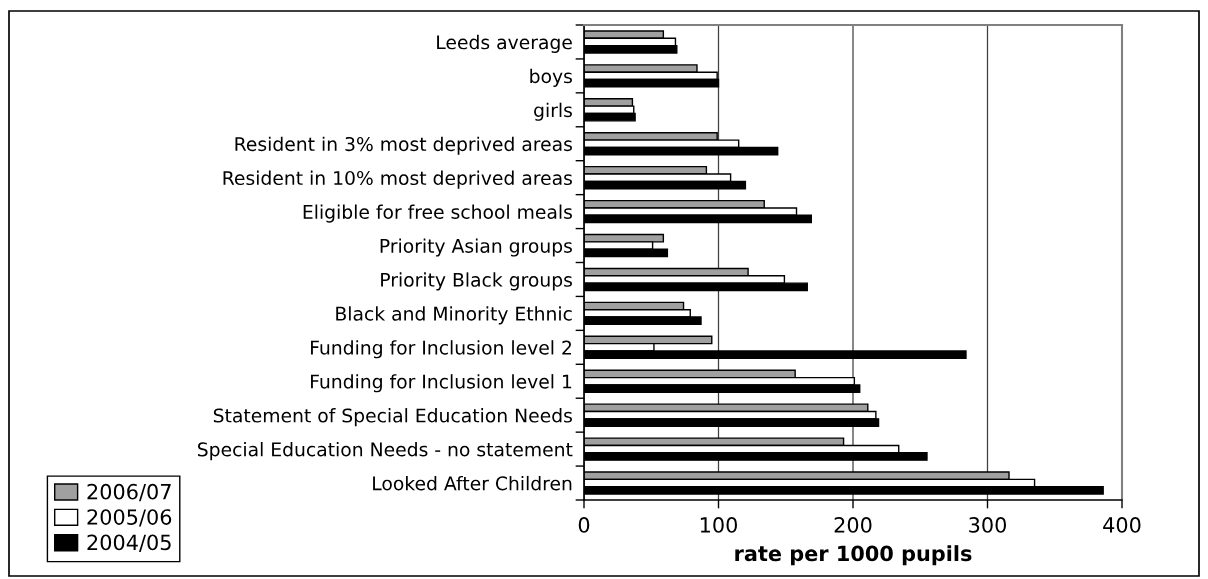 This screenshot has height=579, width=1208. Describe the element at coordinates (584, 525) in the screenshot. I see `x-tick-label: 0` at that location.